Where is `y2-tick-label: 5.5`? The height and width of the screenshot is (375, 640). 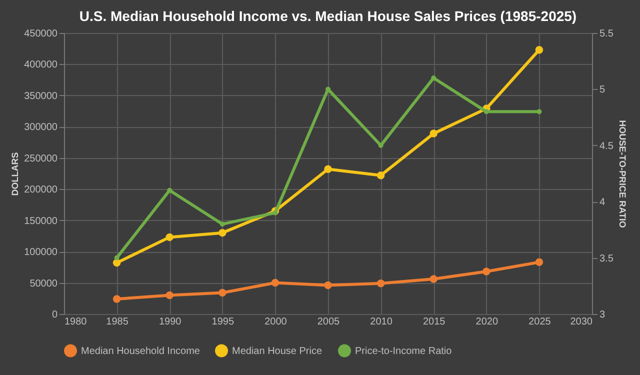
y2-tick-label: 5.5 is located at coordinates (607, 34).